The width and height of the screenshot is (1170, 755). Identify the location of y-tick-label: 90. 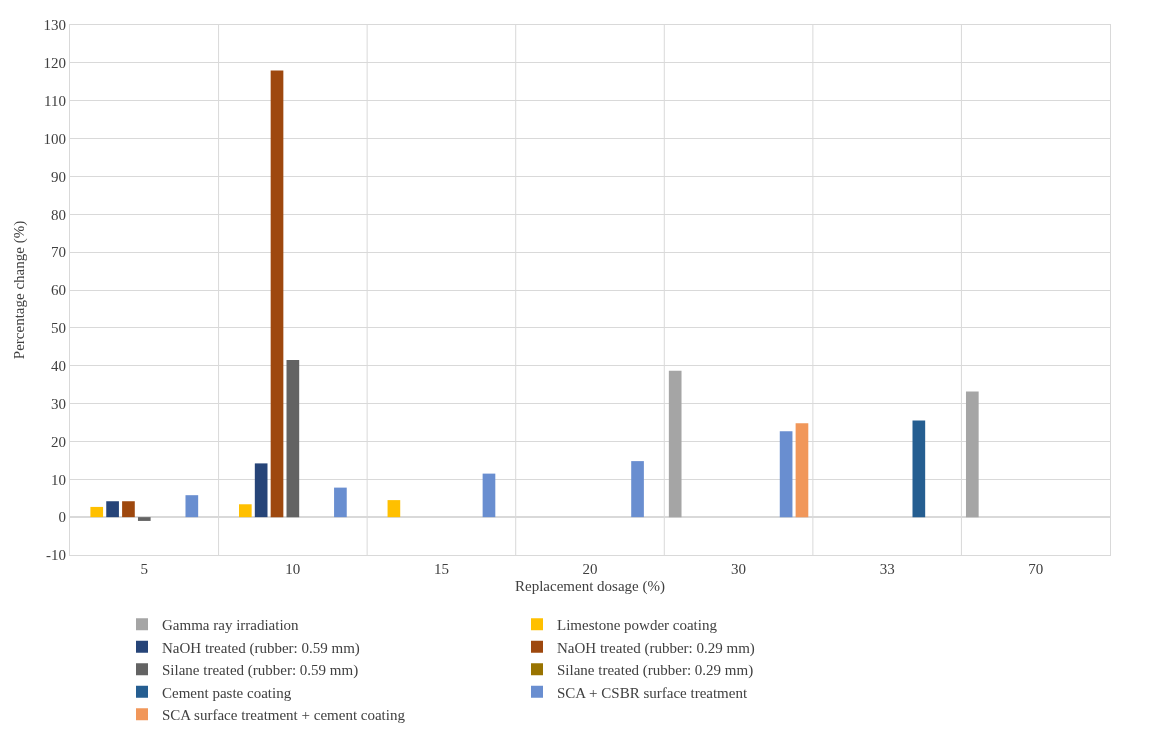
(58, 176).